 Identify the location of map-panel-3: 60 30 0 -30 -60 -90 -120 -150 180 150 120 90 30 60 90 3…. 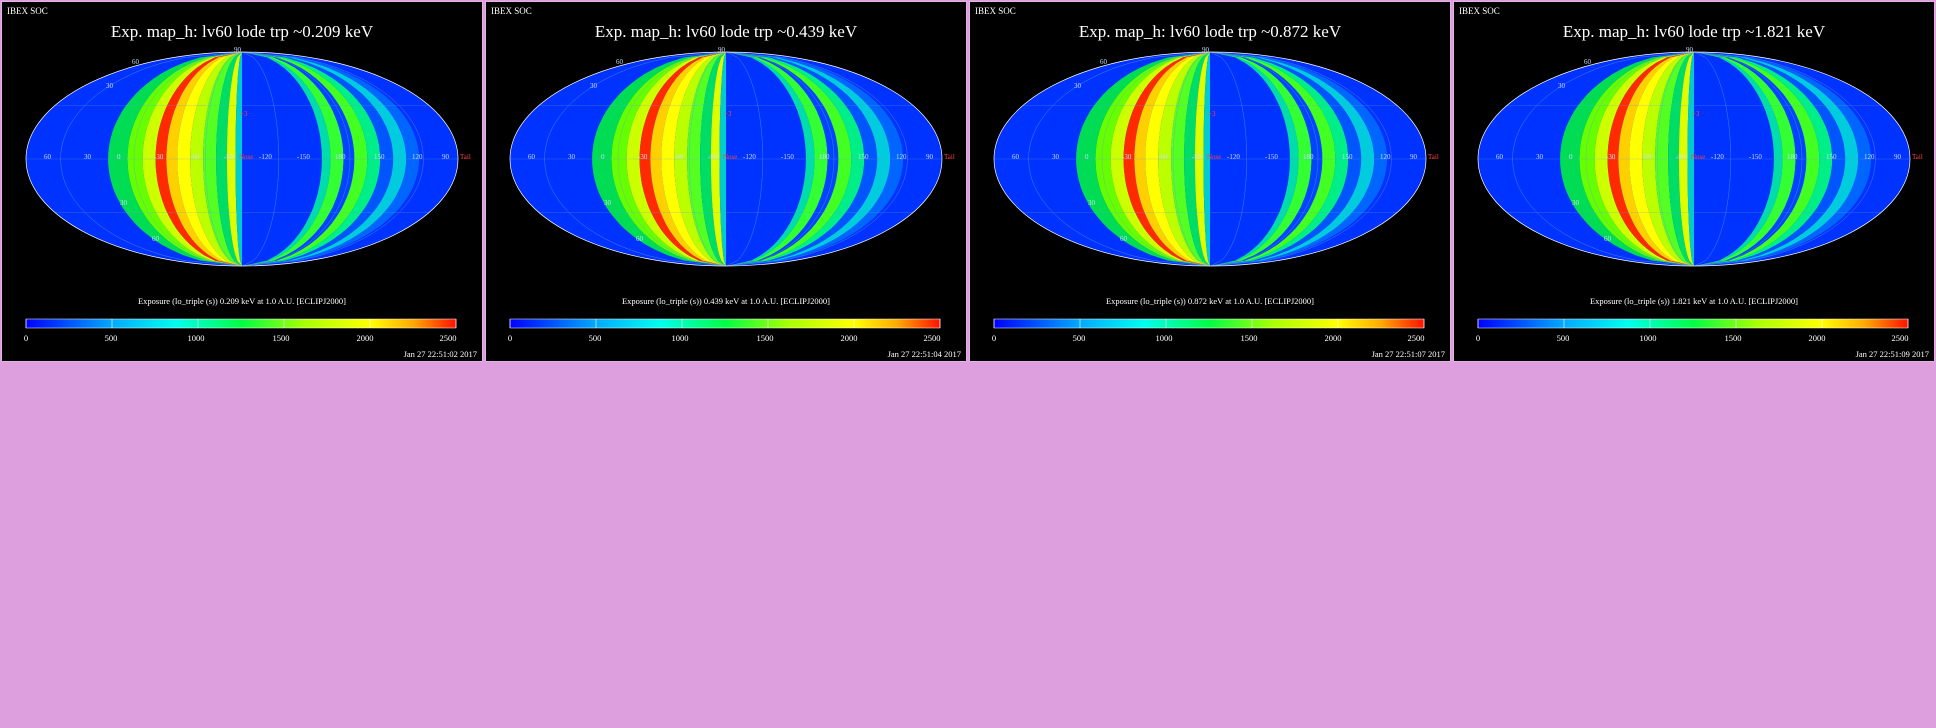
(1210, 181).